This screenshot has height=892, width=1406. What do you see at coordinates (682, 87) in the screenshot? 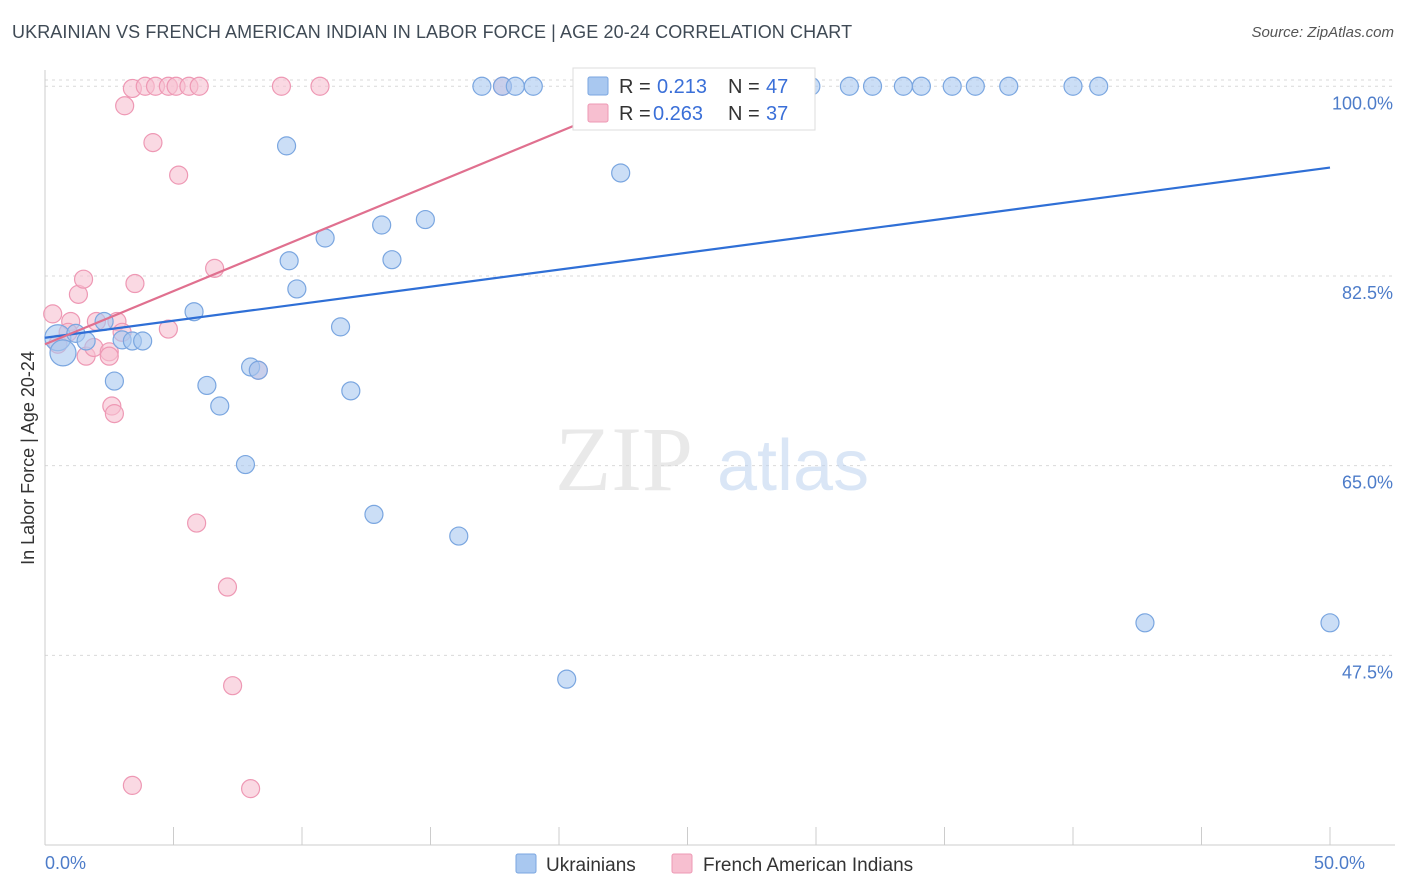
I see `legend-r-value-ukrainians: 0.213` at bounding box center [682, 87].